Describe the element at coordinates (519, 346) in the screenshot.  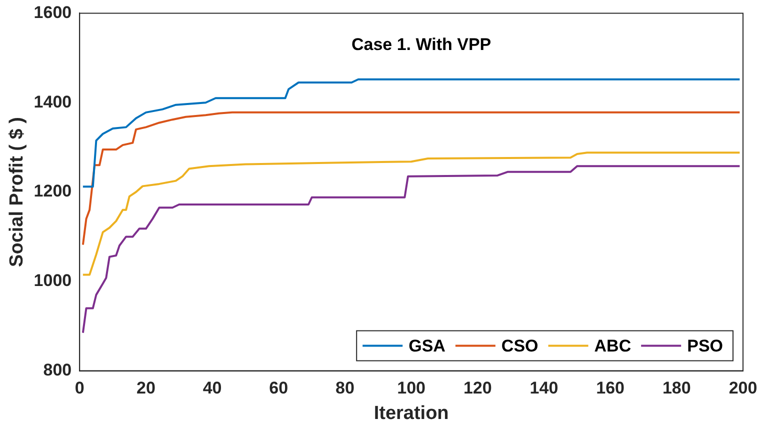
I see `legend-label: CSO` at that location.